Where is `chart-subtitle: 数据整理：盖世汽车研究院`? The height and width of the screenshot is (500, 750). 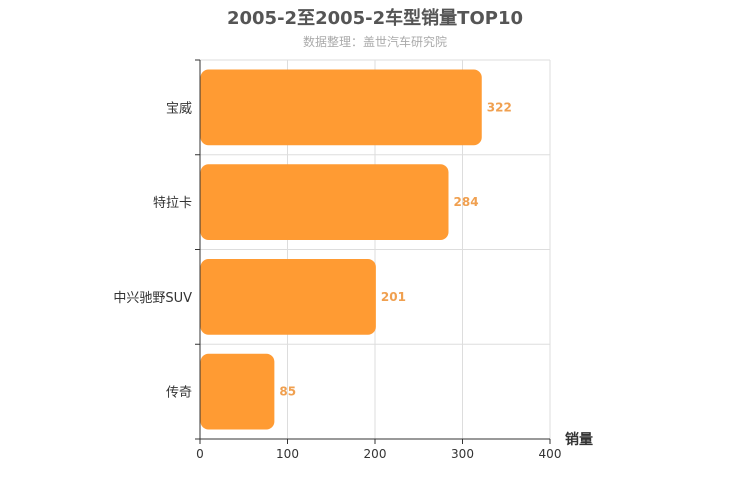 chart-subtitle: 数据整理：盖世汽车研究院 is located at coordinates (374, 42).